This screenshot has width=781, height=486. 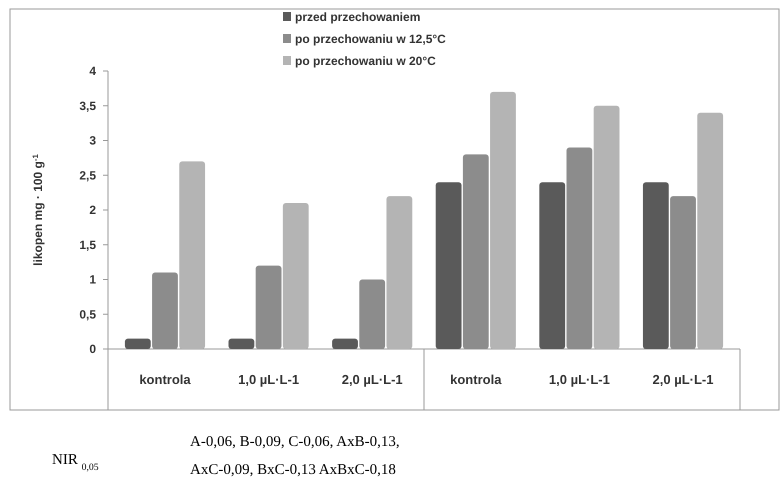 I want to click on text: A-0,06, B-0,09, C-0,06, AxB-0,13,, so click(x=295, y=442).